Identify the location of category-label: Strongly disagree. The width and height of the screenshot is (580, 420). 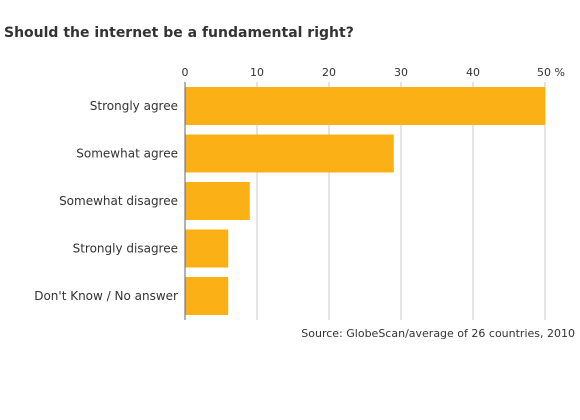
(125, 249).